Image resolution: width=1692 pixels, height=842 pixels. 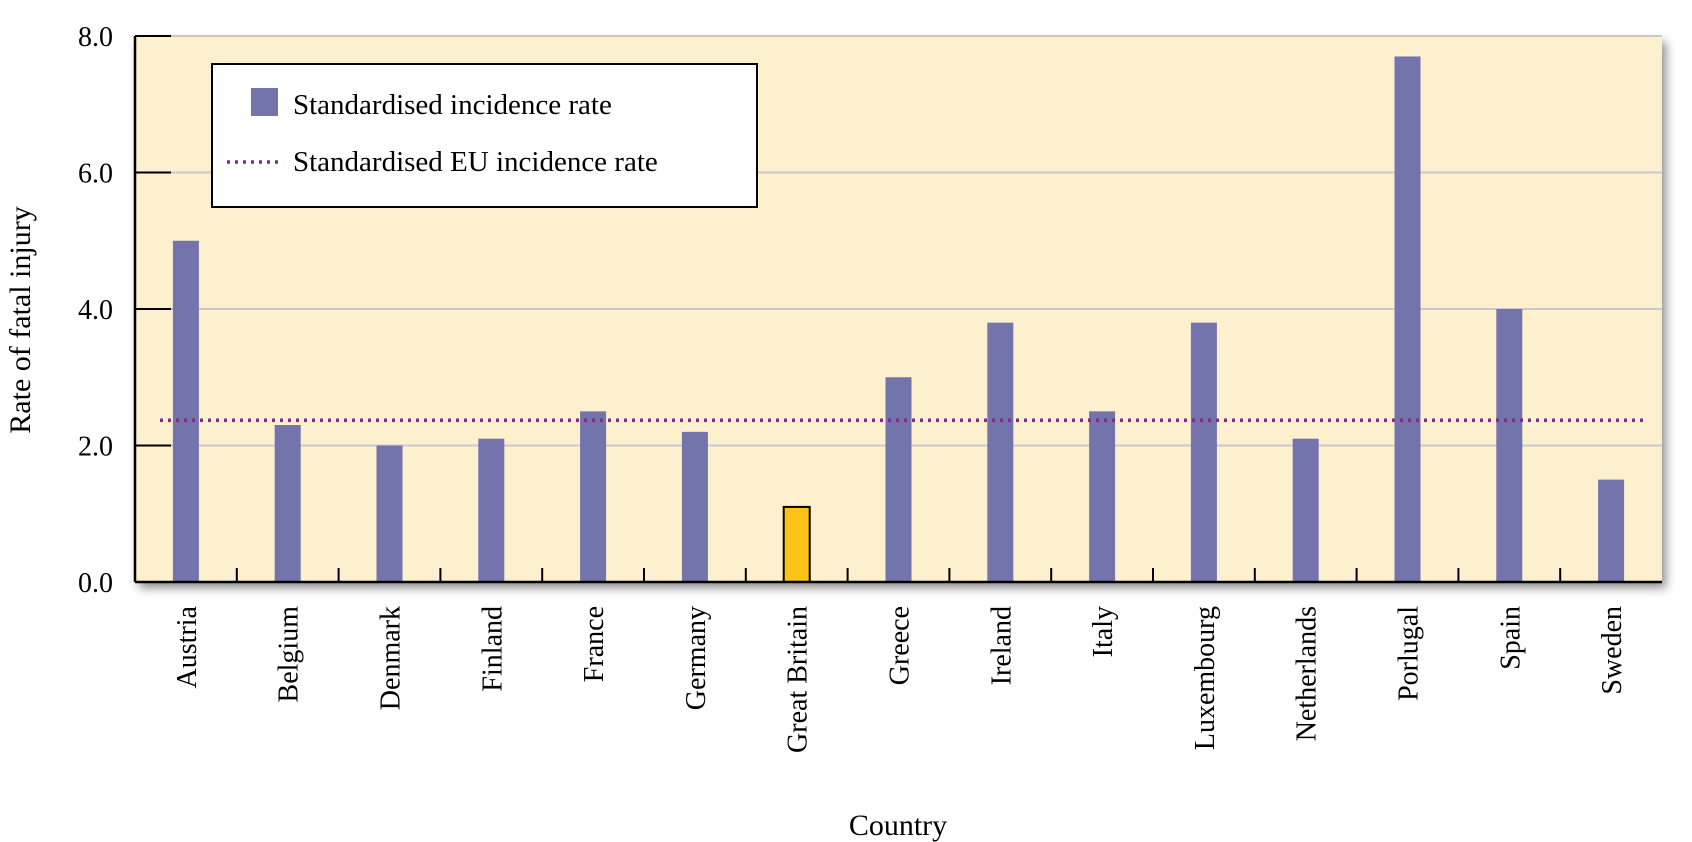 What do you see at coordinates (796, 544) in the screenshot?
I see `bar-great-britain` at bounding box center [796, 544].